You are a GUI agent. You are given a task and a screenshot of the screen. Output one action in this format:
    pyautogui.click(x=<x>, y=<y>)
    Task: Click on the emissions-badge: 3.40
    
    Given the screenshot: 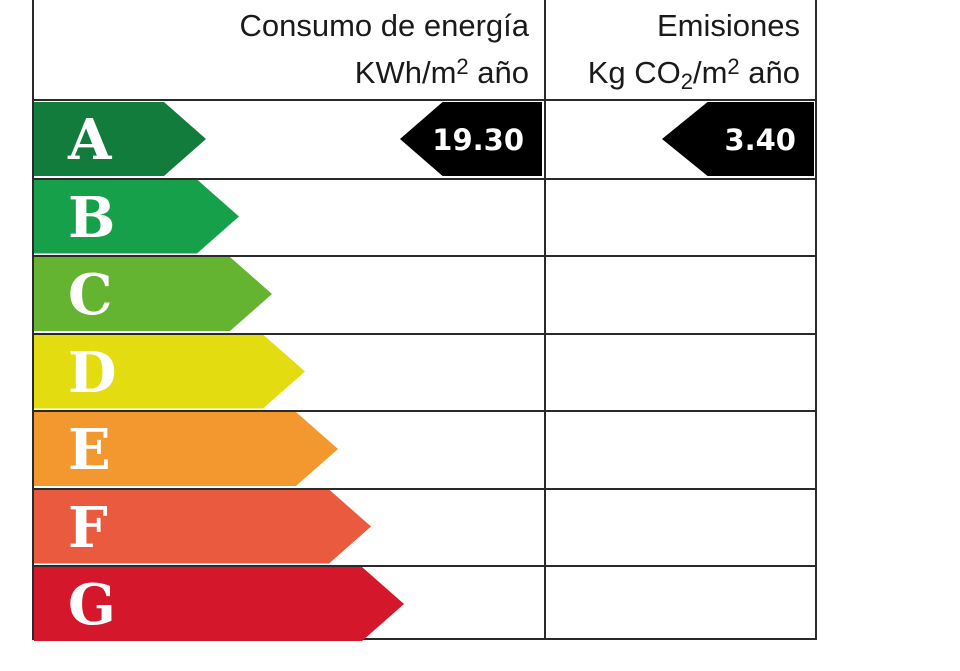 What is the action you would take?
    pyautogui.click(x=738, y=139)
    